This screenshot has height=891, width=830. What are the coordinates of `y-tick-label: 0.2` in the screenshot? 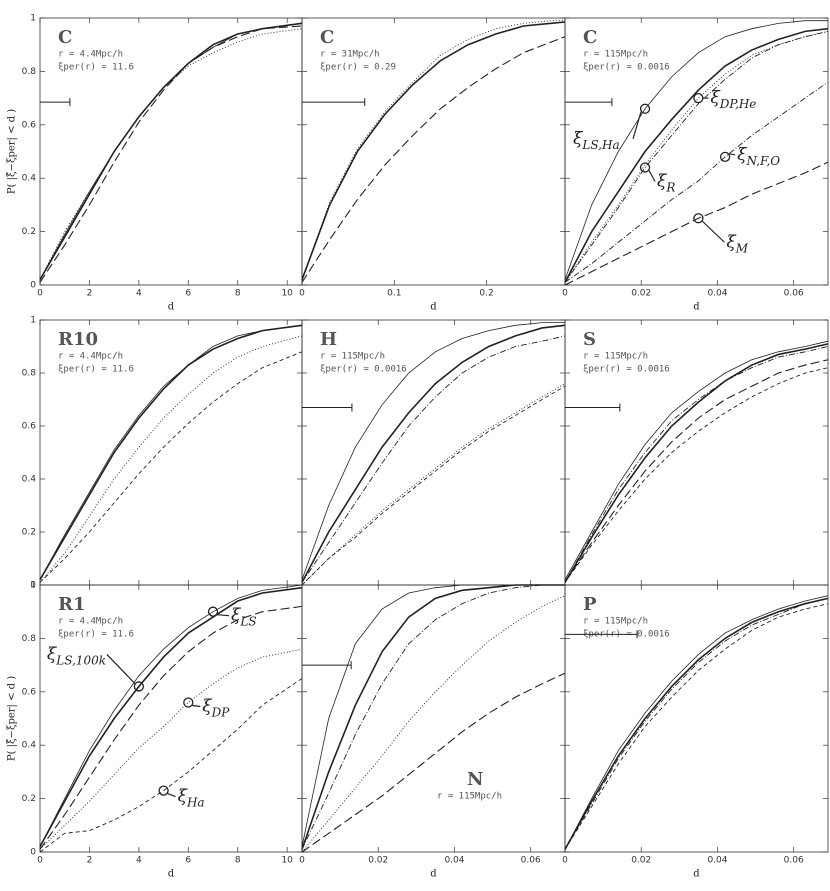 It's located at (29, 533).